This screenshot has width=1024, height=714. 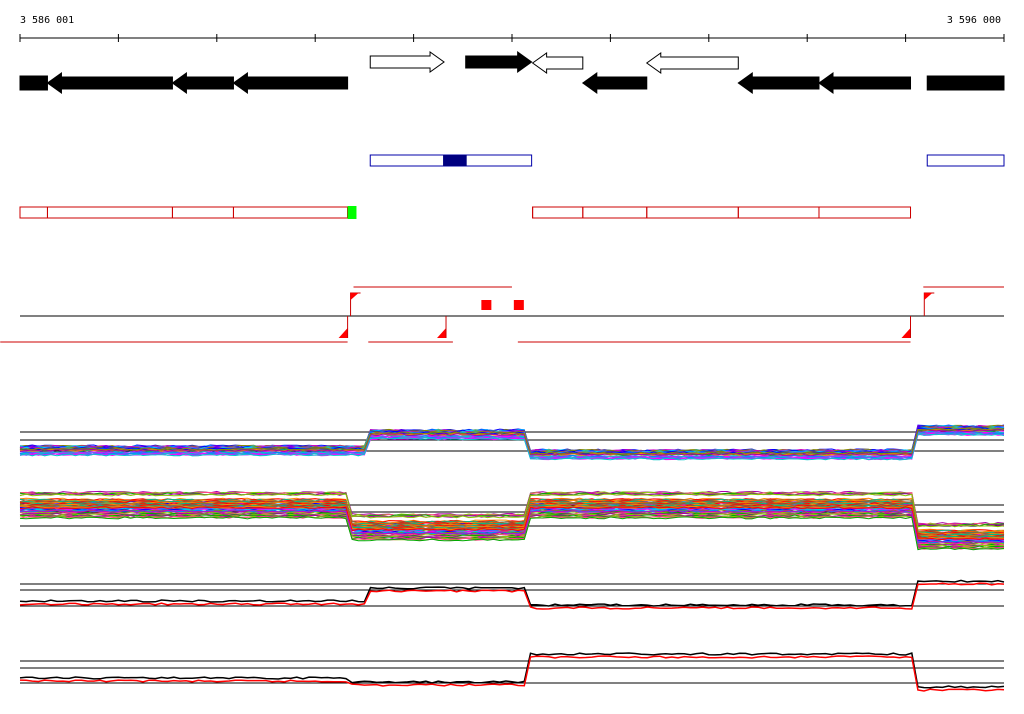 What do you see at coordinates (865, 83) in the screenshot?
I see `gene-arrow-hprK` at bounding box center [865, 83].